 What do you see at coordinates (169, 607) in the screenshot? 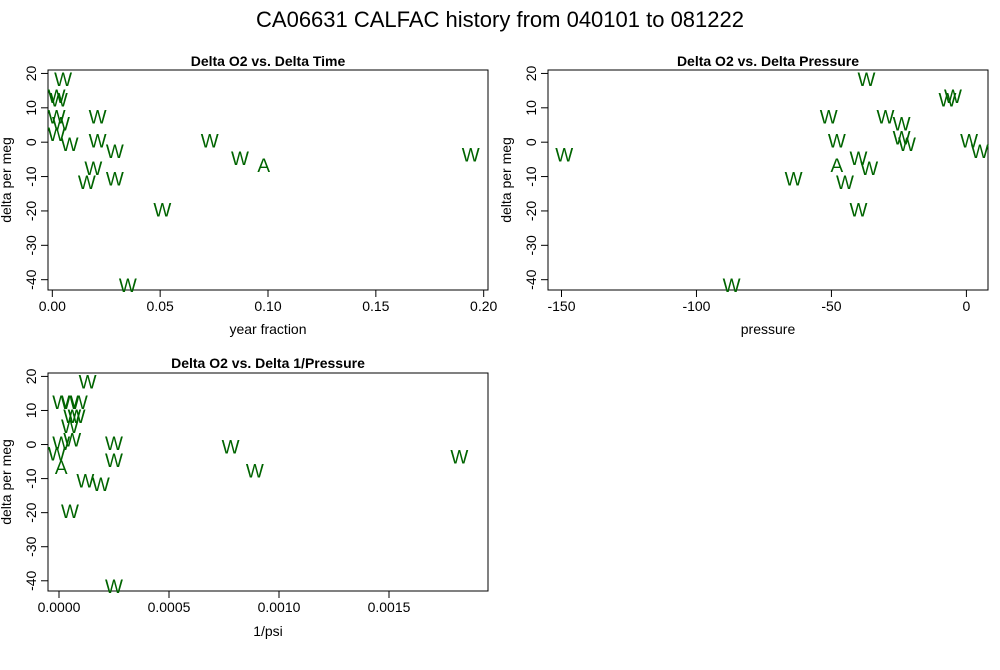
I see `panel-inverse-pressure-xtick-label: 0.0005` at bounding box center [169, 607].